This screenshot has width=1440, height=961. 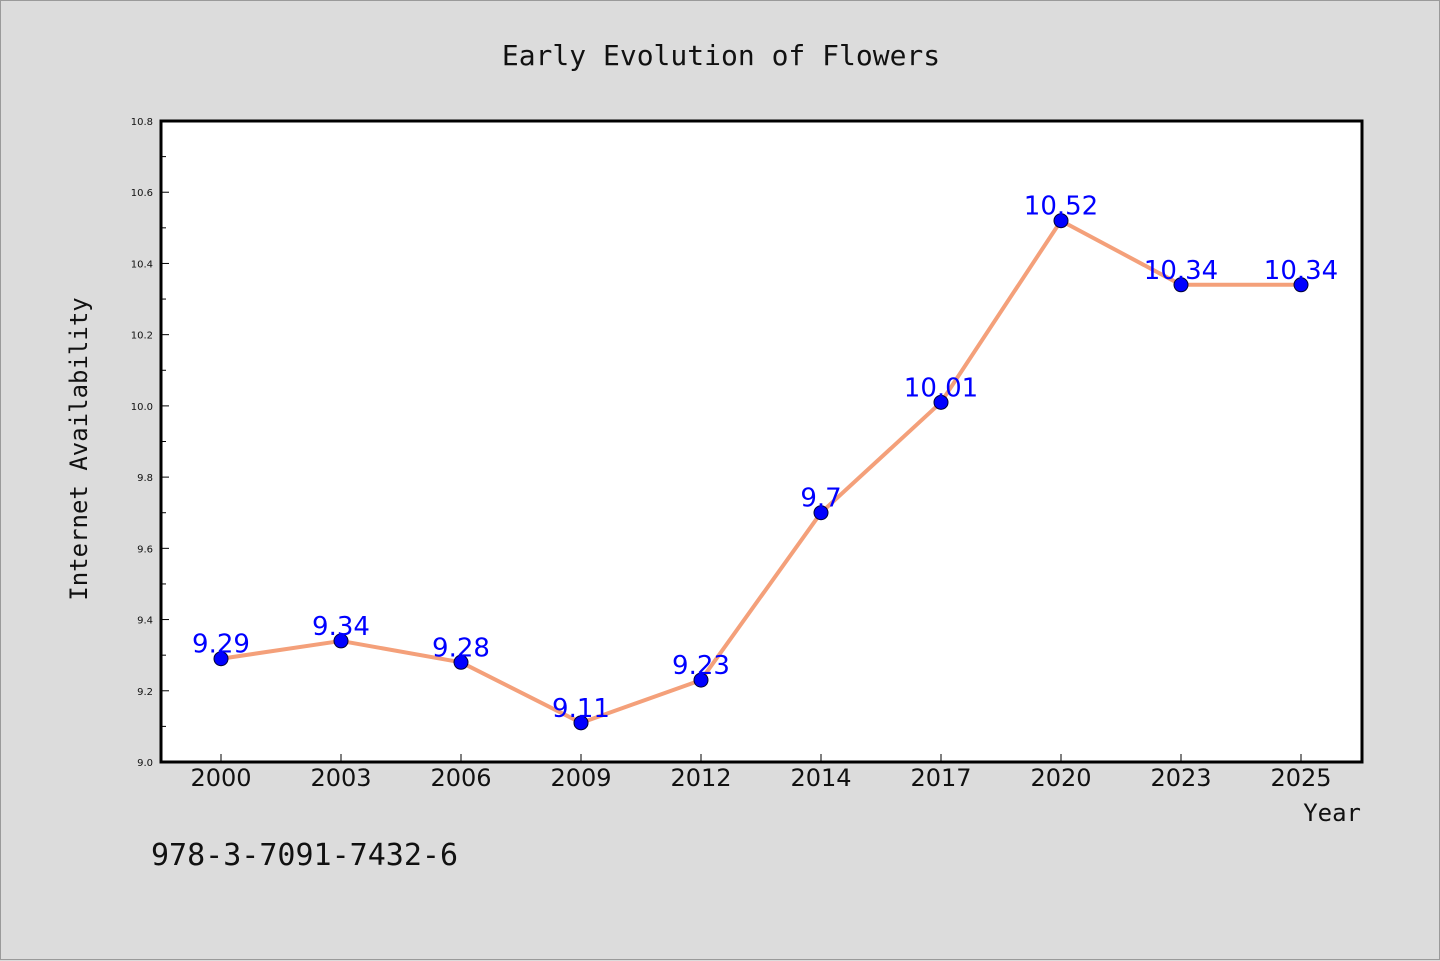 I want to click on x-tick-label: 2009, so click(x=580, y=778).